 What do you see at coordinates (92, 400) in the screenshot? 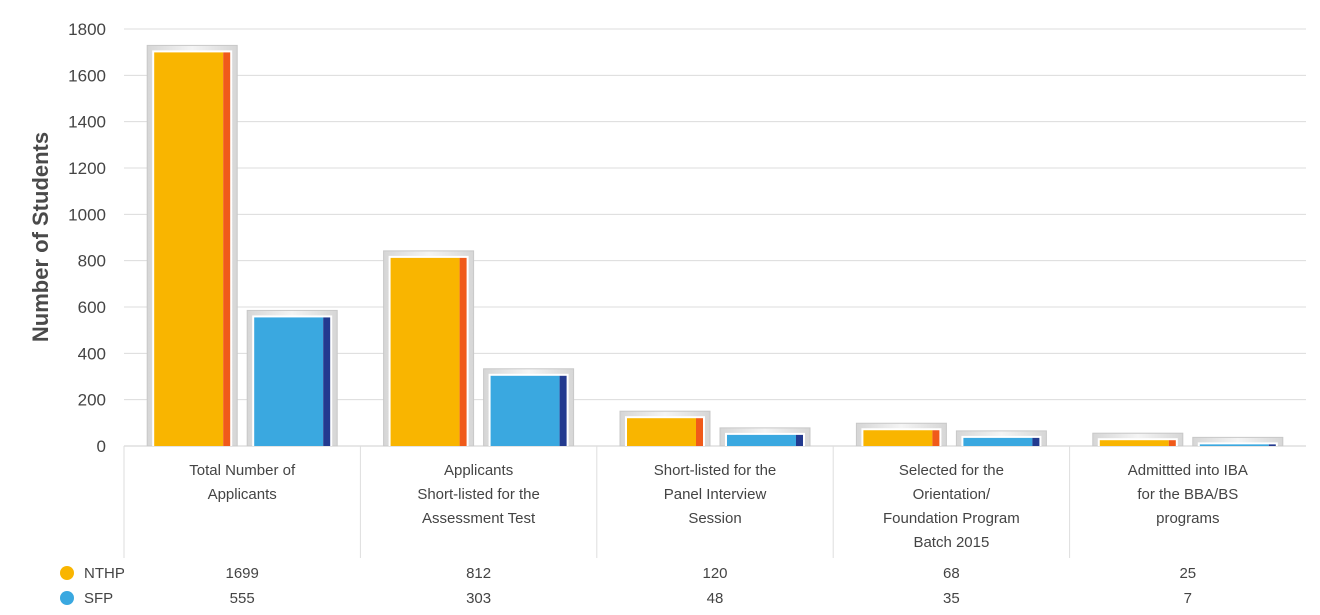
I see `y-tick-label: 200` at bounding box center [92, 400].